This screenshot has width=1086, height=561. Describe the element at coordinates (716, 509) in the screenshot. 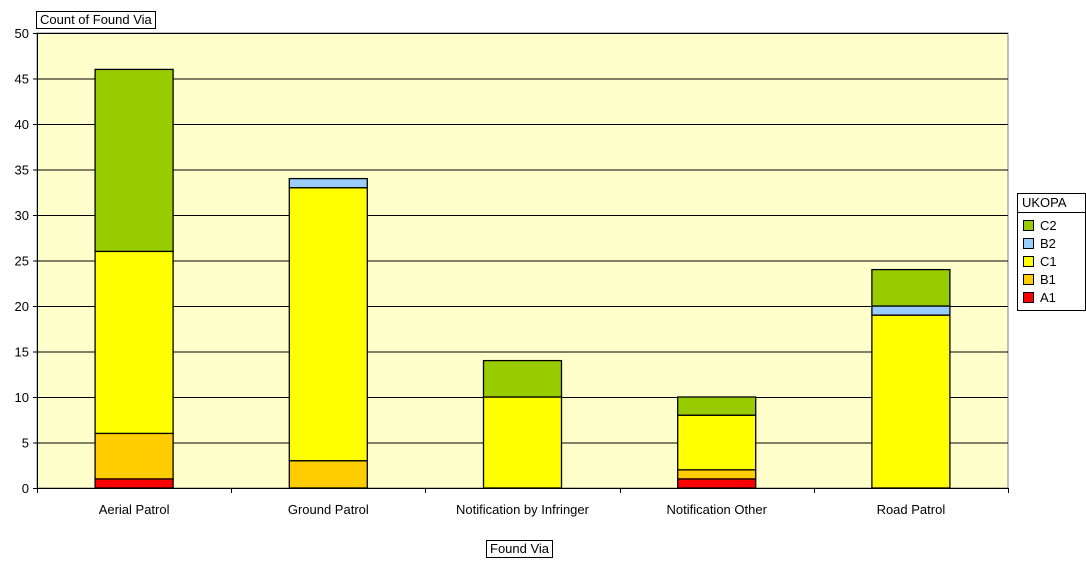

I see `x-tick-label: Notification Other` at that location.